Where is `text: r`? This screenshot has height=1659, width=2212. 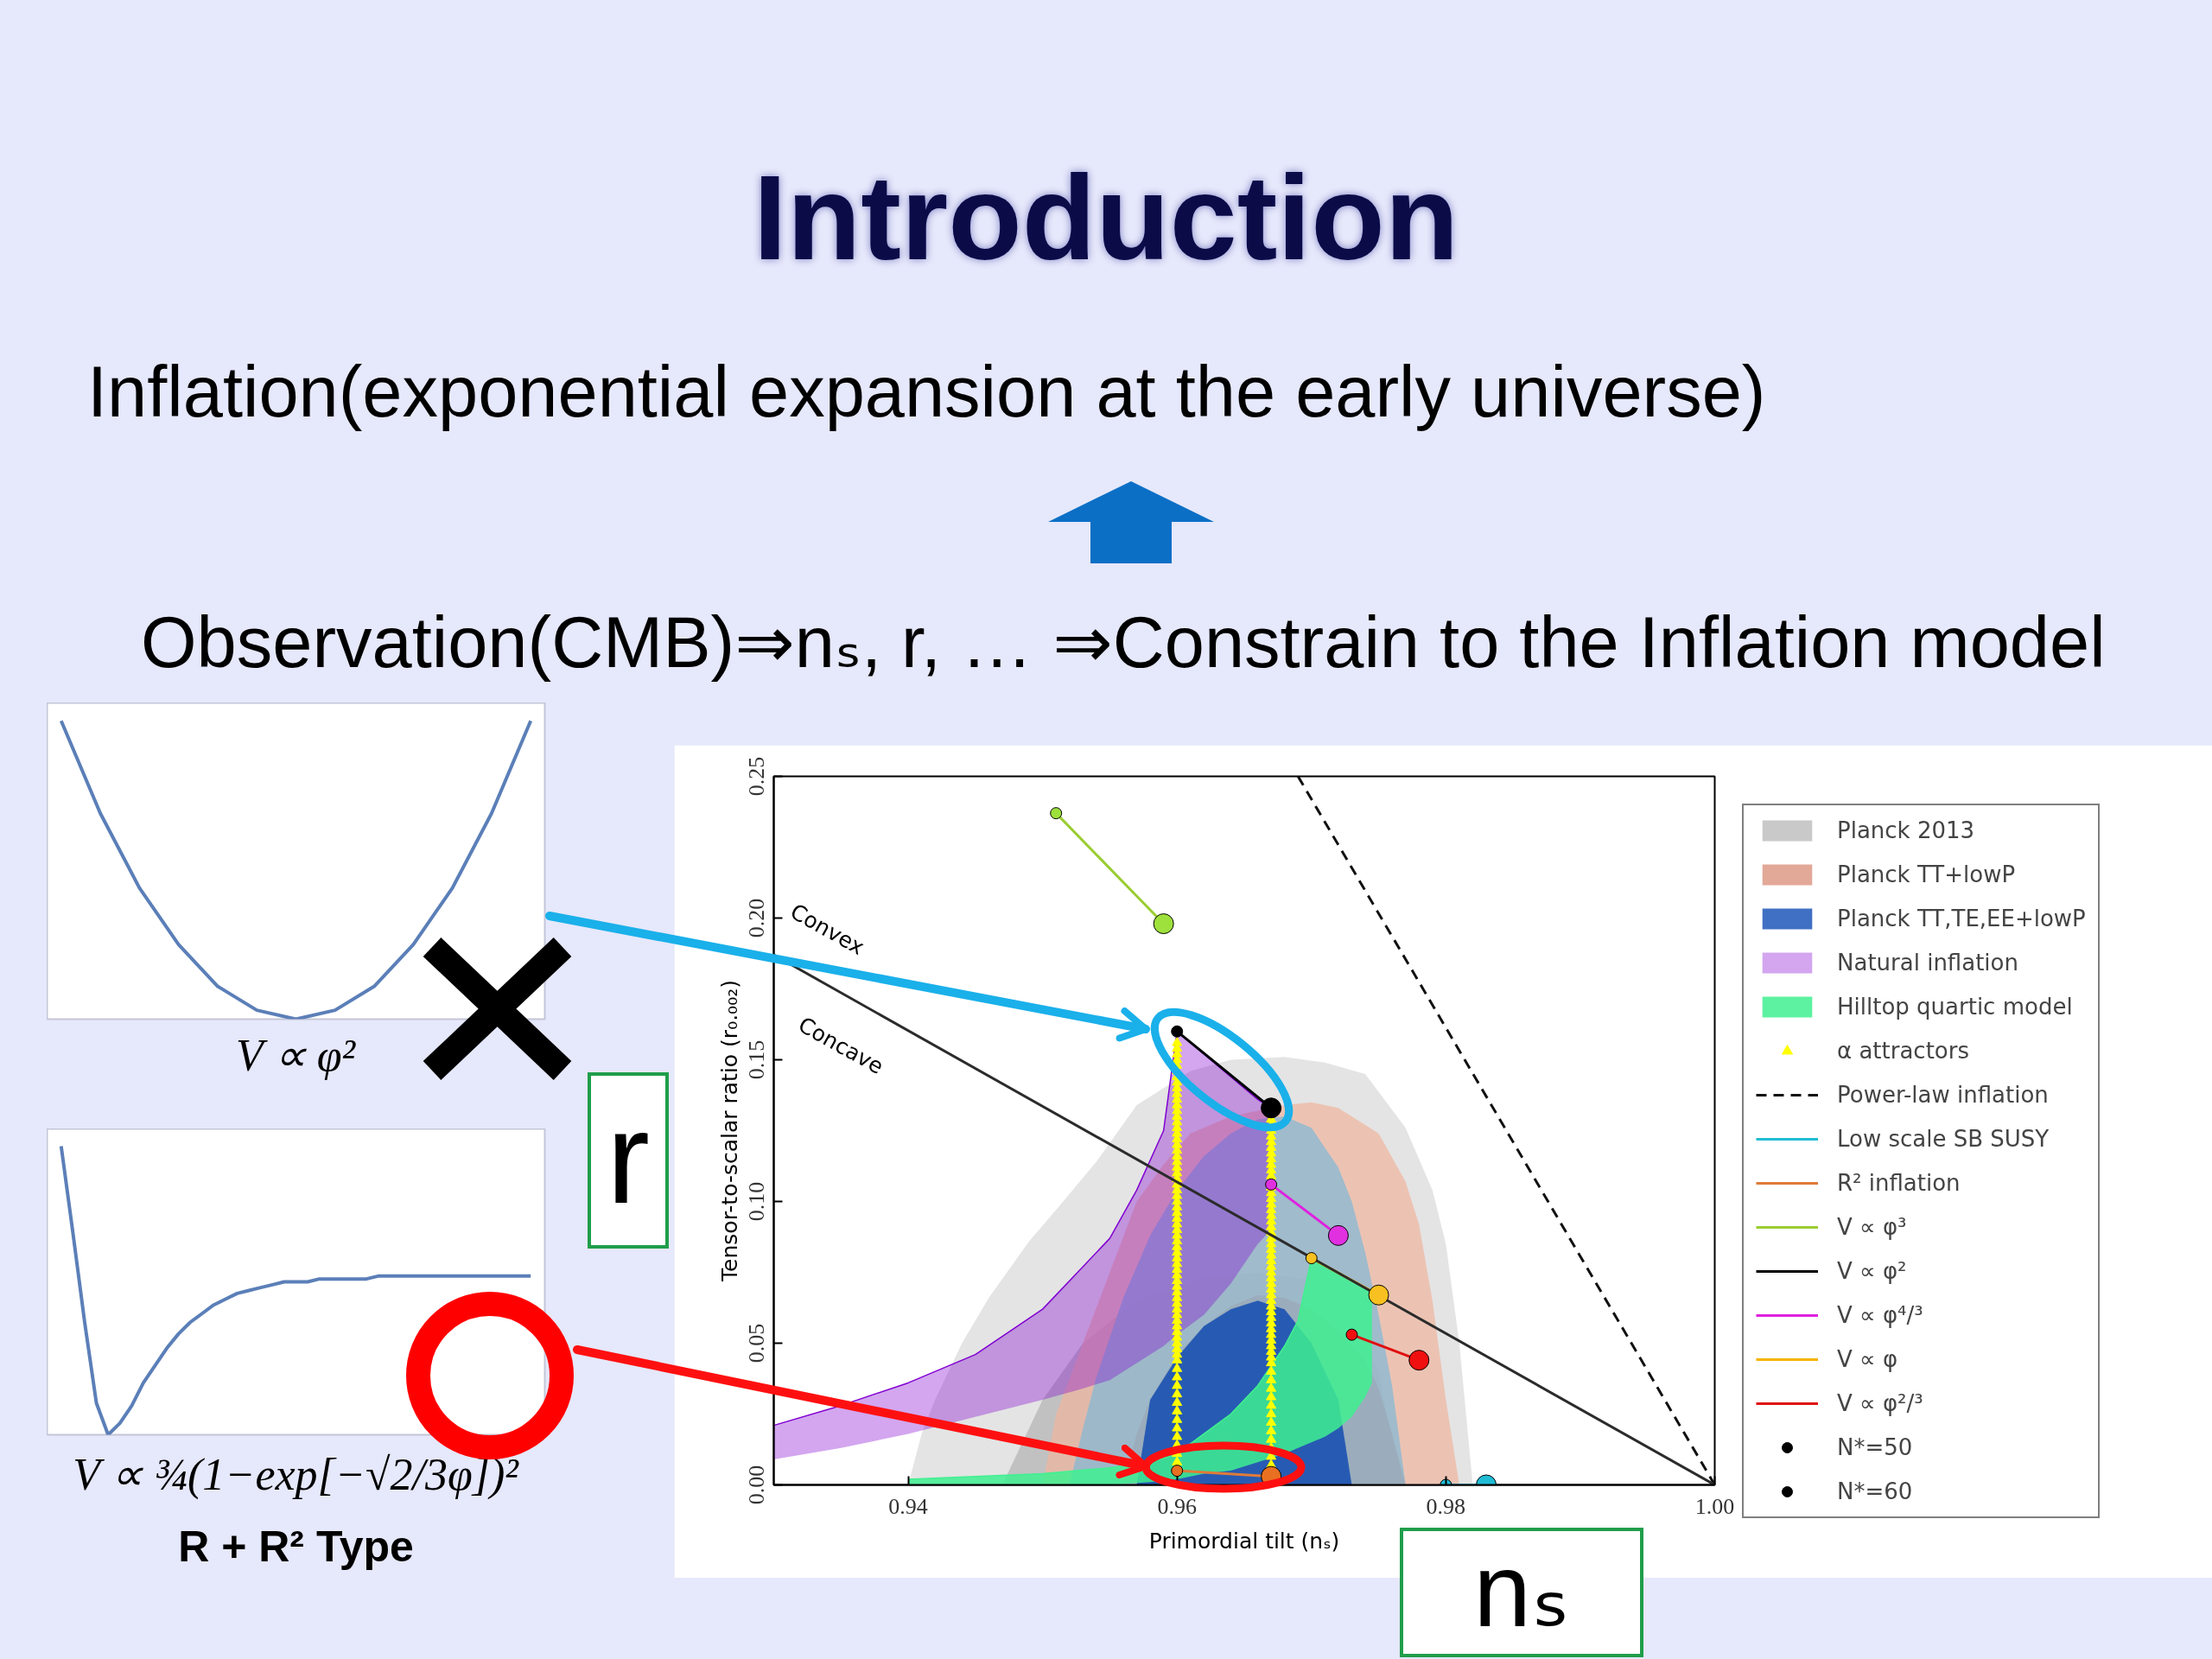
text: r is located at coordinates (628, 1160).